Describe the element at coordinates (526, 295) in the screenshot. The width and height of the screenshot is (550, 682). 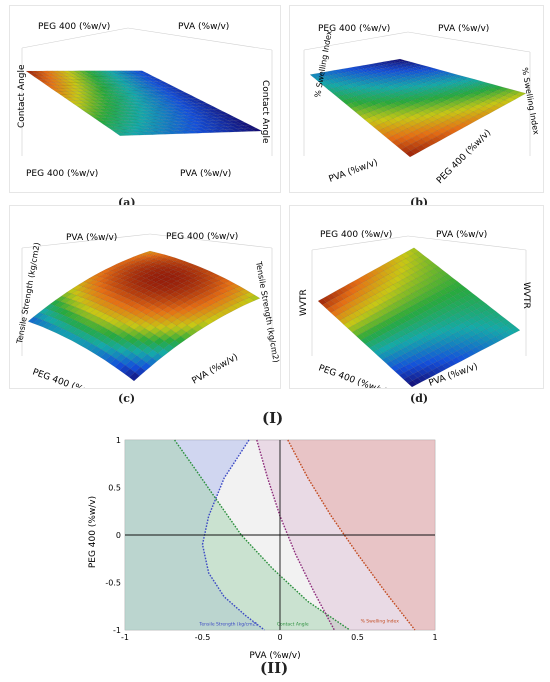
I see `ax-d-z-label-right: WVTR` at that location.